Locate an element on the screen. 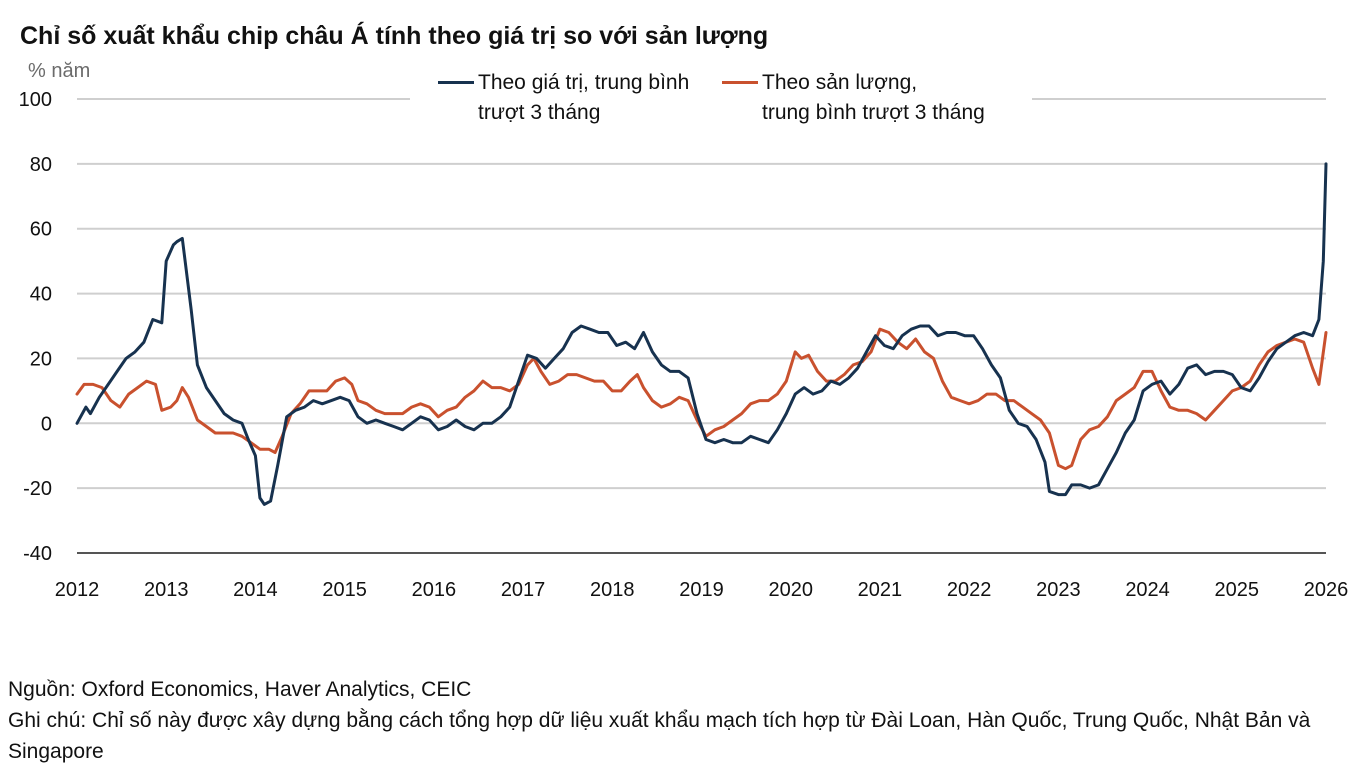  x-tick-label-2013: 2013 is located at coordinates (166, 590).